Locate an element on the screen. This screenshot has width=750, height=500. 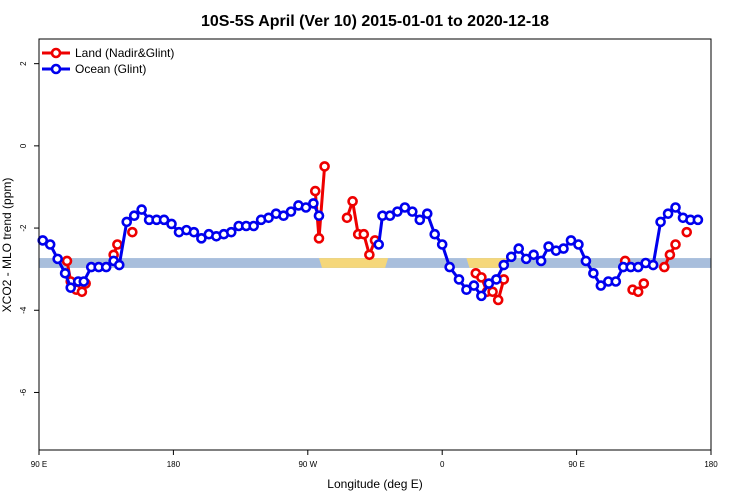
x-axis-label: Longitude (deg E) is located at coordinates (374, 484).